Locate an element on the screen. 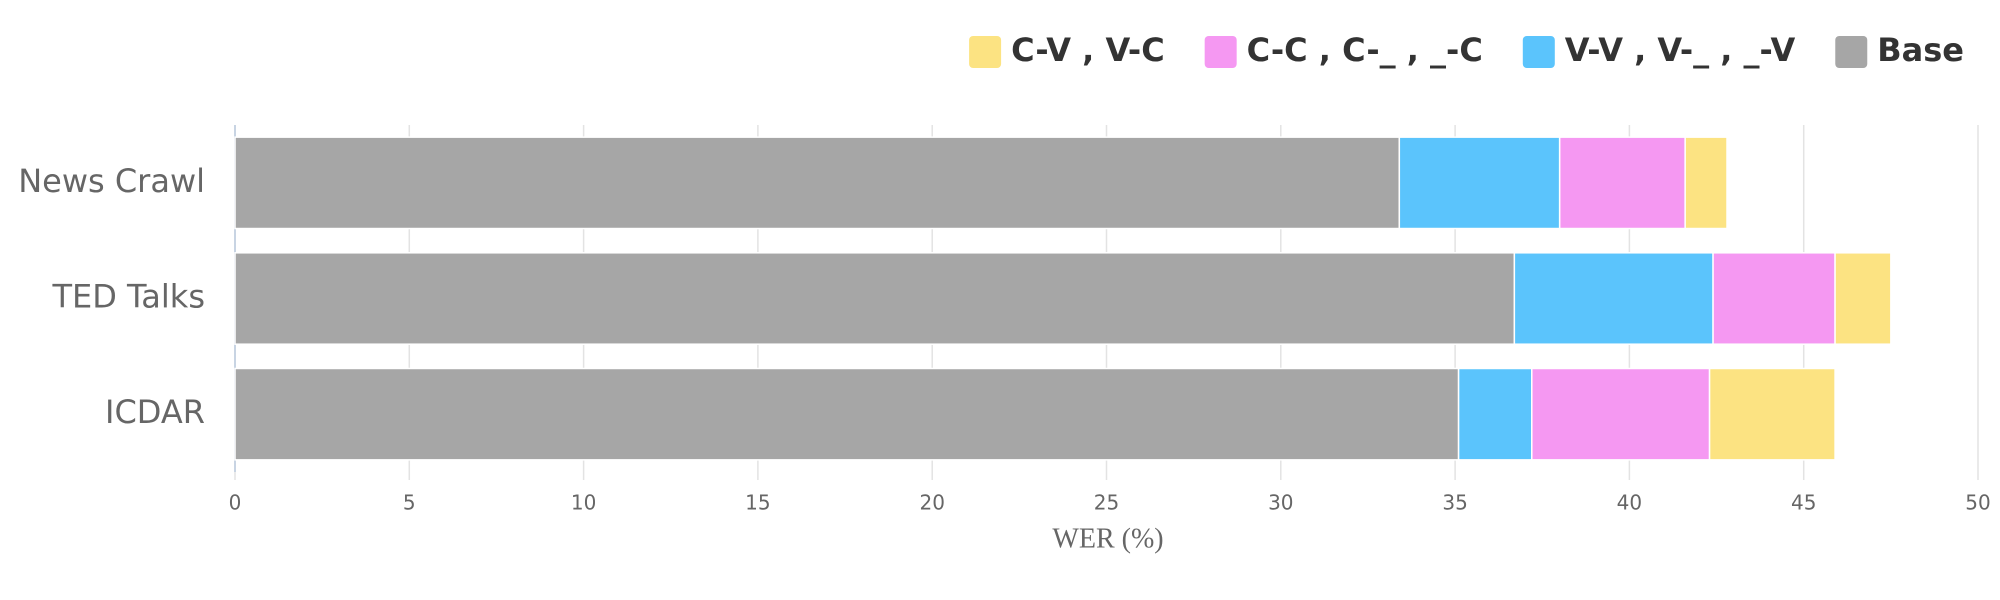 The image size is (2000, 600). x-tick-label: 35 is located at coordinates (1454, 503).